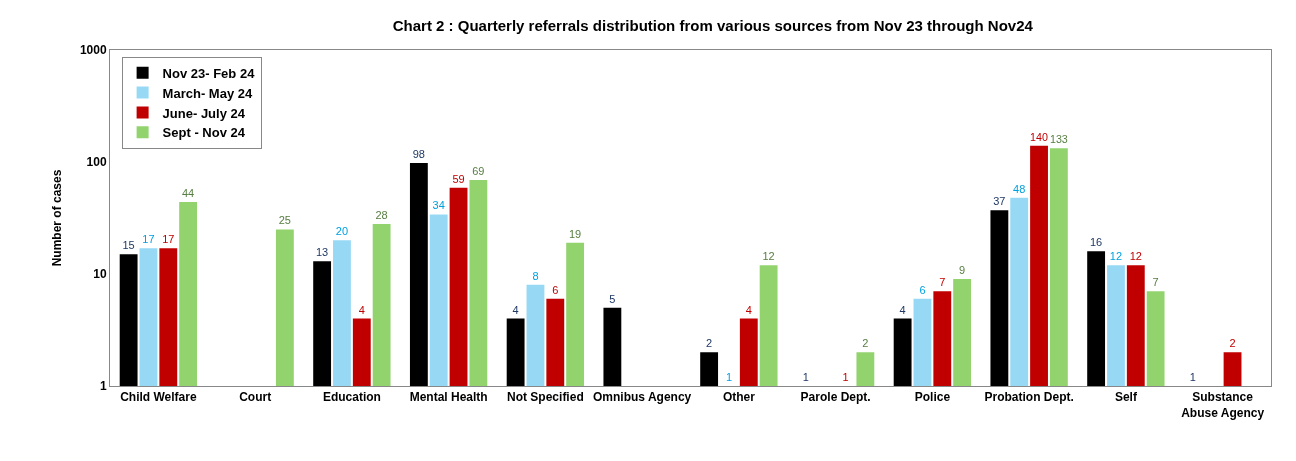 The width and height of the screenshot is (1296, 461). Describe the element at coordinates (612, 298) in the screenshot. I see `data-label: 5` at that location.